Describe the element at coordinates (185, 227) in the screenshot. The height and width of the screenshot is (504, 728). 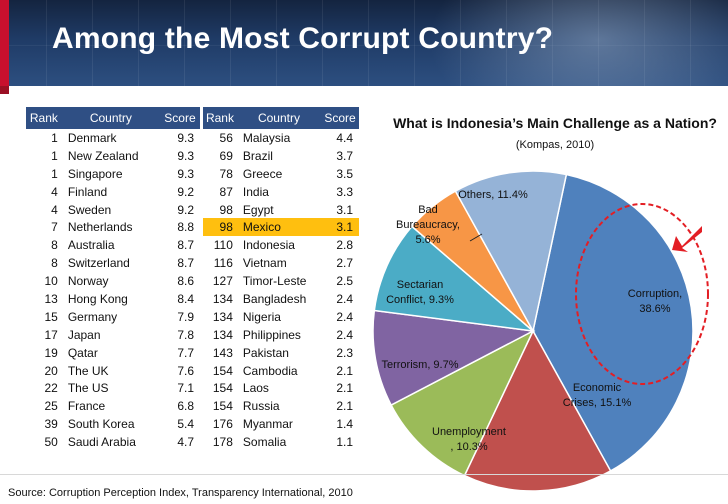
I see `score-cell: 8.8` at that location.